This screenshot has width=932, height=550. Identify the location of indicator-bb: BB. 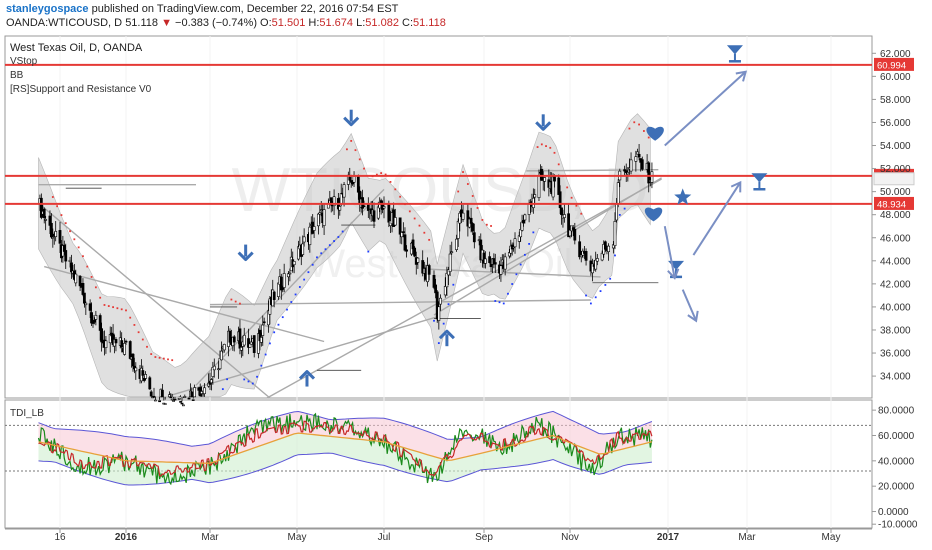
(17, 75).